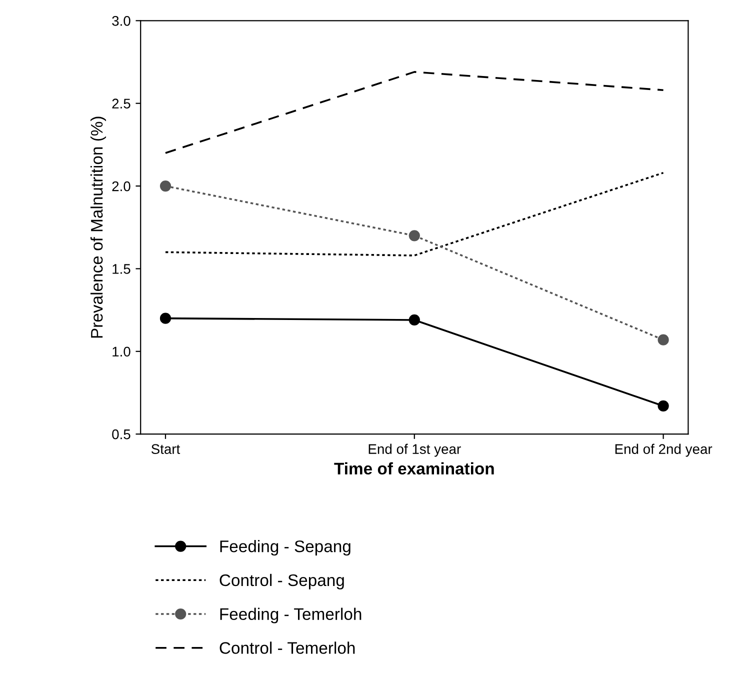 The height and width of the screenshot is (689, 740). Describe the element at coordinates (282, 582) in the screenshot. I see `legend-label: Control - Sepang` at that location.